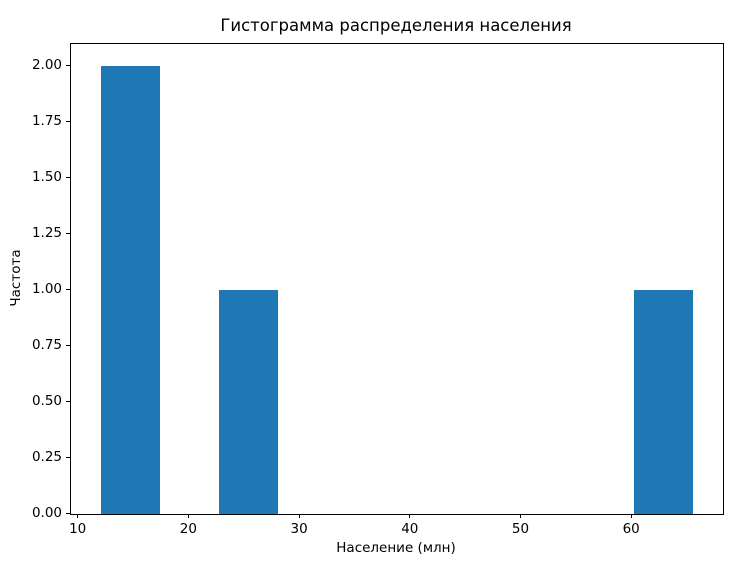  I want to click on y-tick-label: 0.25, so click(46, 456).